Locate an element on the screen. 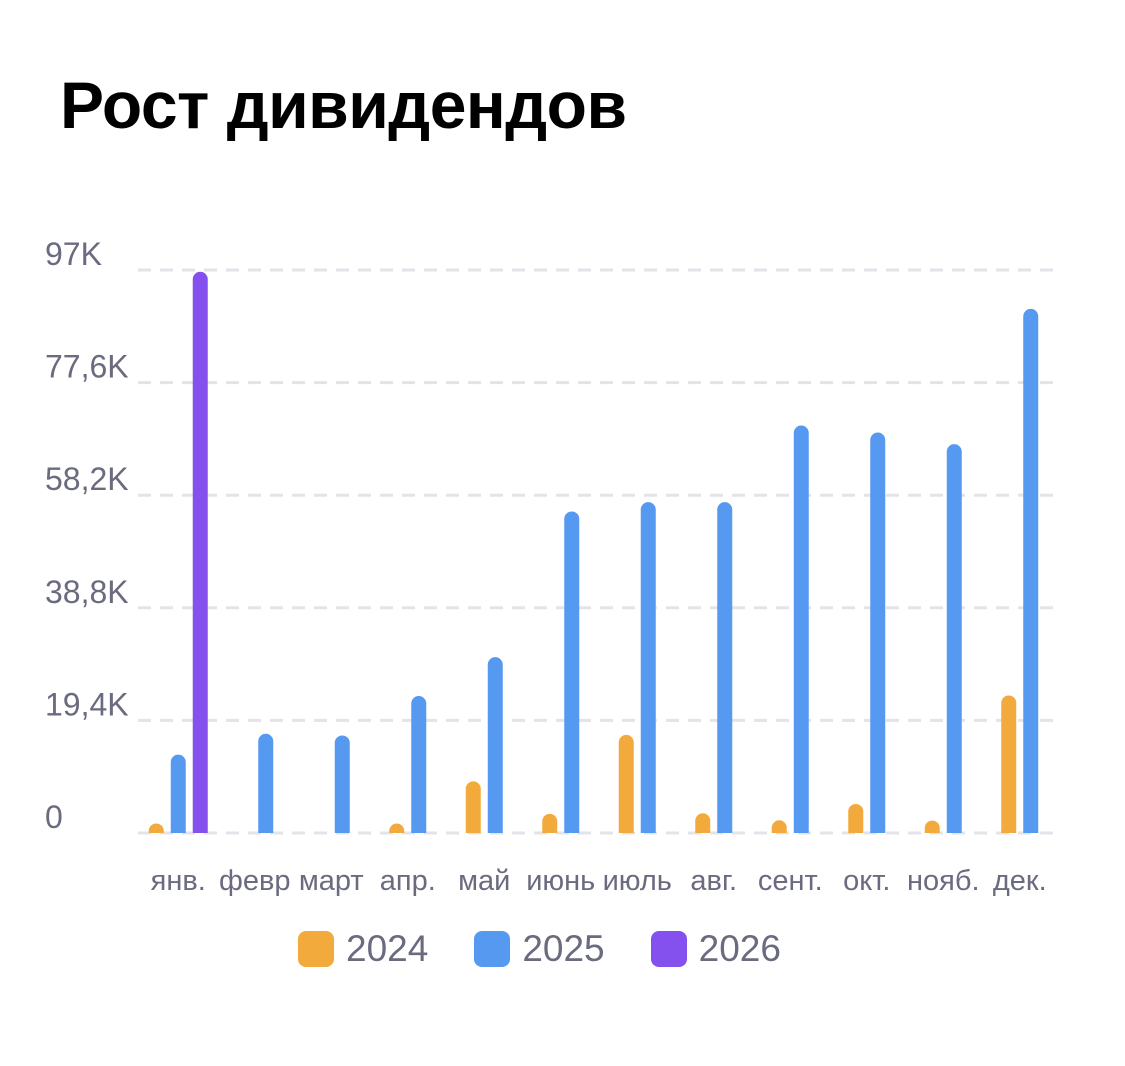  y-axis-ticks: 0 19,4K 38,8K 58,2K 77,6K 97K is located at coordinates (87, 535).